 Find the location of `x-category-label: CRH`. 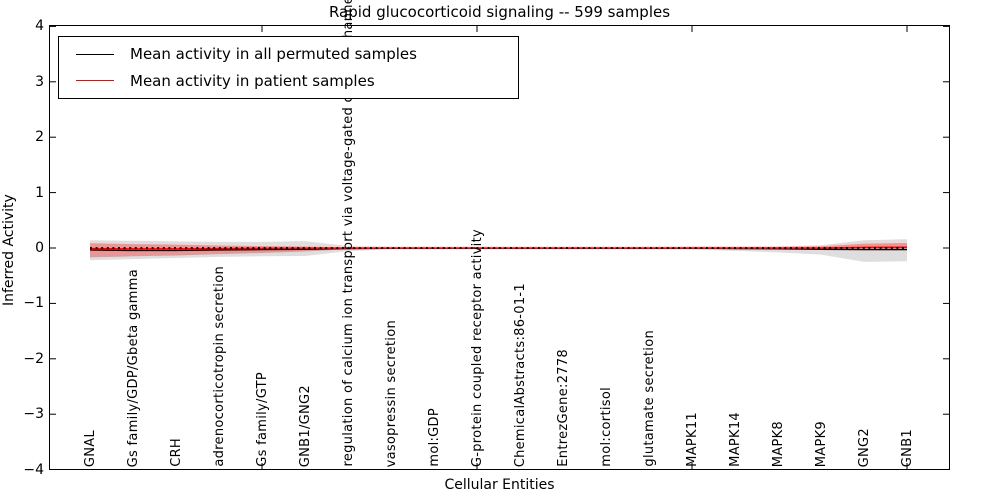

x-category-label: CRH is located at coordinates (176, 452).